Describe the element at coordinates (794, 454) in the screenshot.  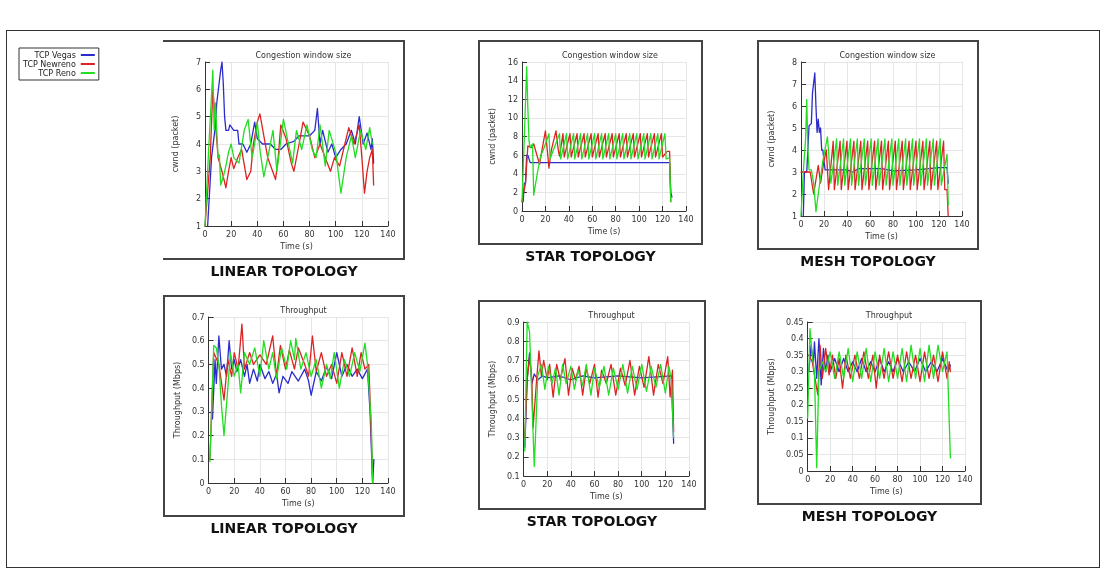
I see `y-tick-label: 0.05` at that location.